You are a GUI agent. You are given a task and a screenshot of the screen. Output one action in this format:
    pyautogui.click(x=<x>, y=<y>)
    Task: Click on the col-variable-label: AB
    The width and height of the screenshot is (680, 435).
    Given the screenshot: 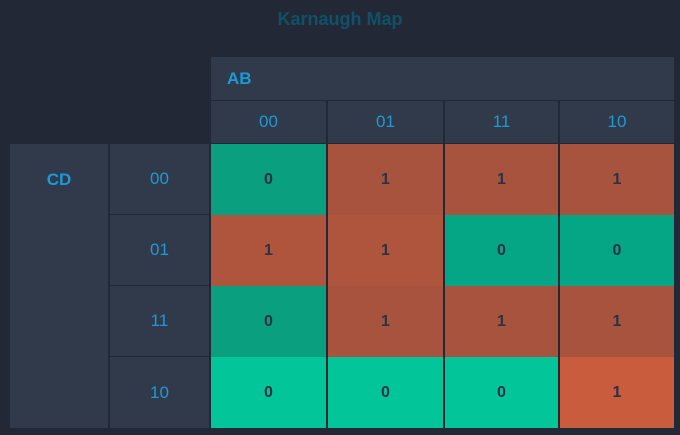 What is the action you would take?
    pyautogui.click(x=239, y=78)
    